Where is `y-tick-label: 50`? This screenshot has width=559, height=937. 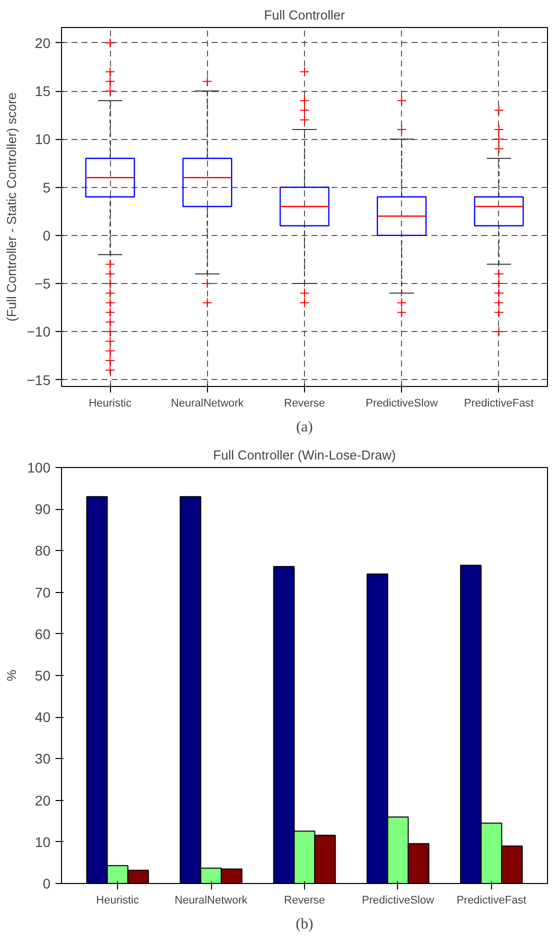
y-tick-label: 50 is located at coordinates (42, 676).